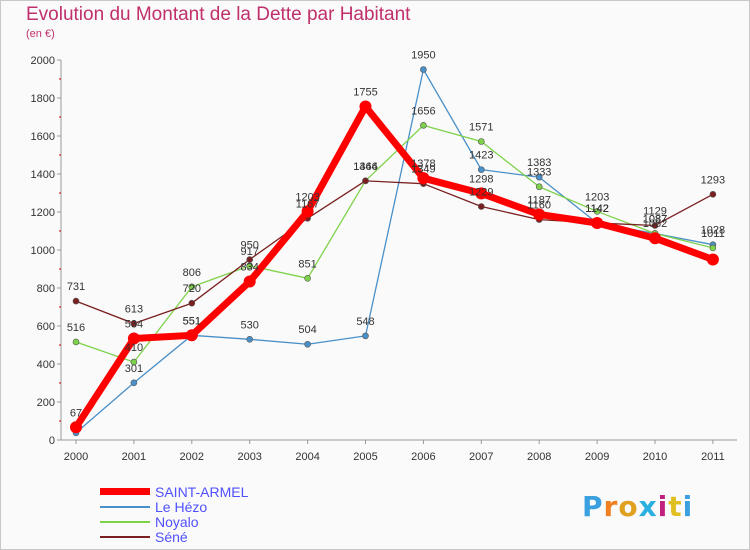  What do you see at coordinates (46, 289) in the screenshot?
I see `y-tick-label: 800` at bounding box center [46, 289].